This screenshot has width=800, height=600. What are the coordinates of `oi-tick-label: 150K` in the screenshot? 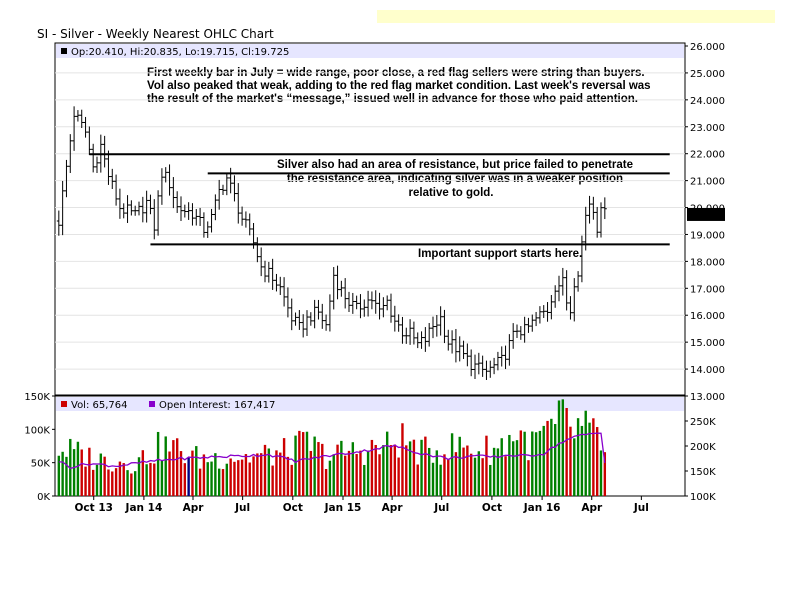 It's located at (703, 472).